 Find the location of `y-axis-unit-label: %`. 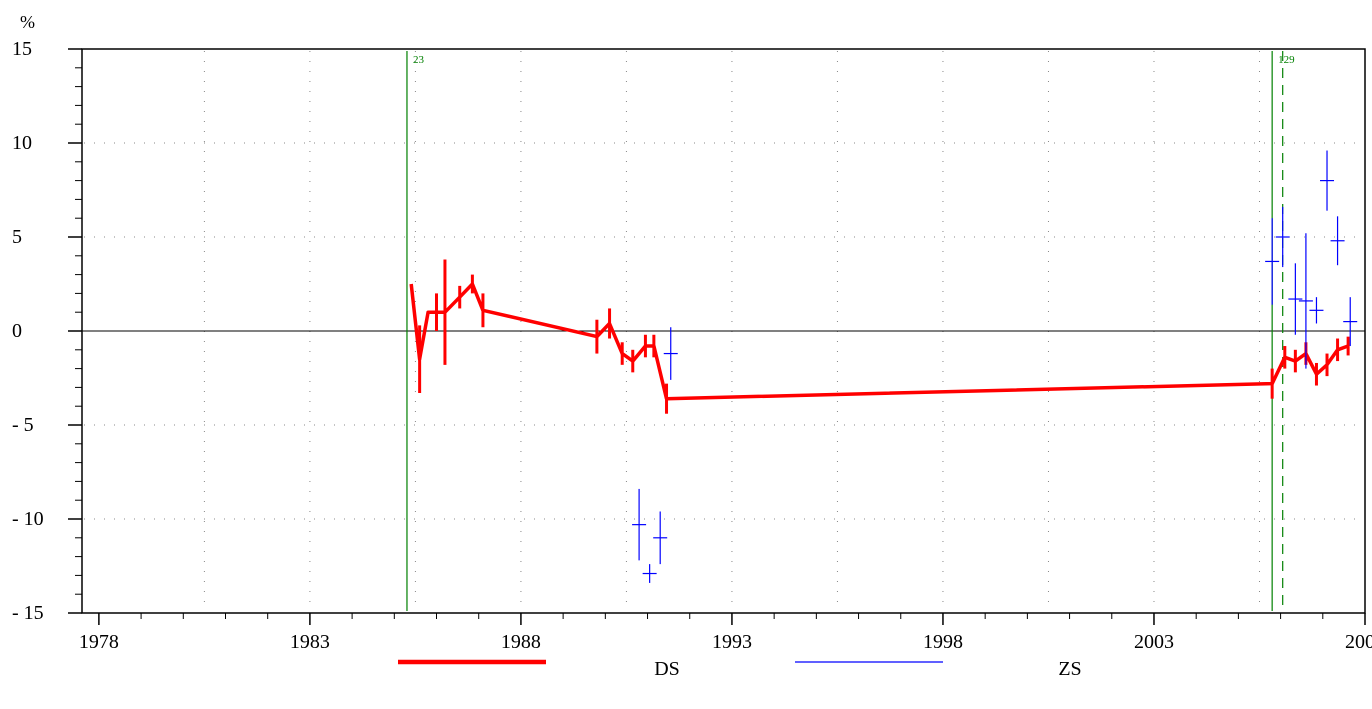

y-axis-unit-label: % is located at coordinates (27, 22).